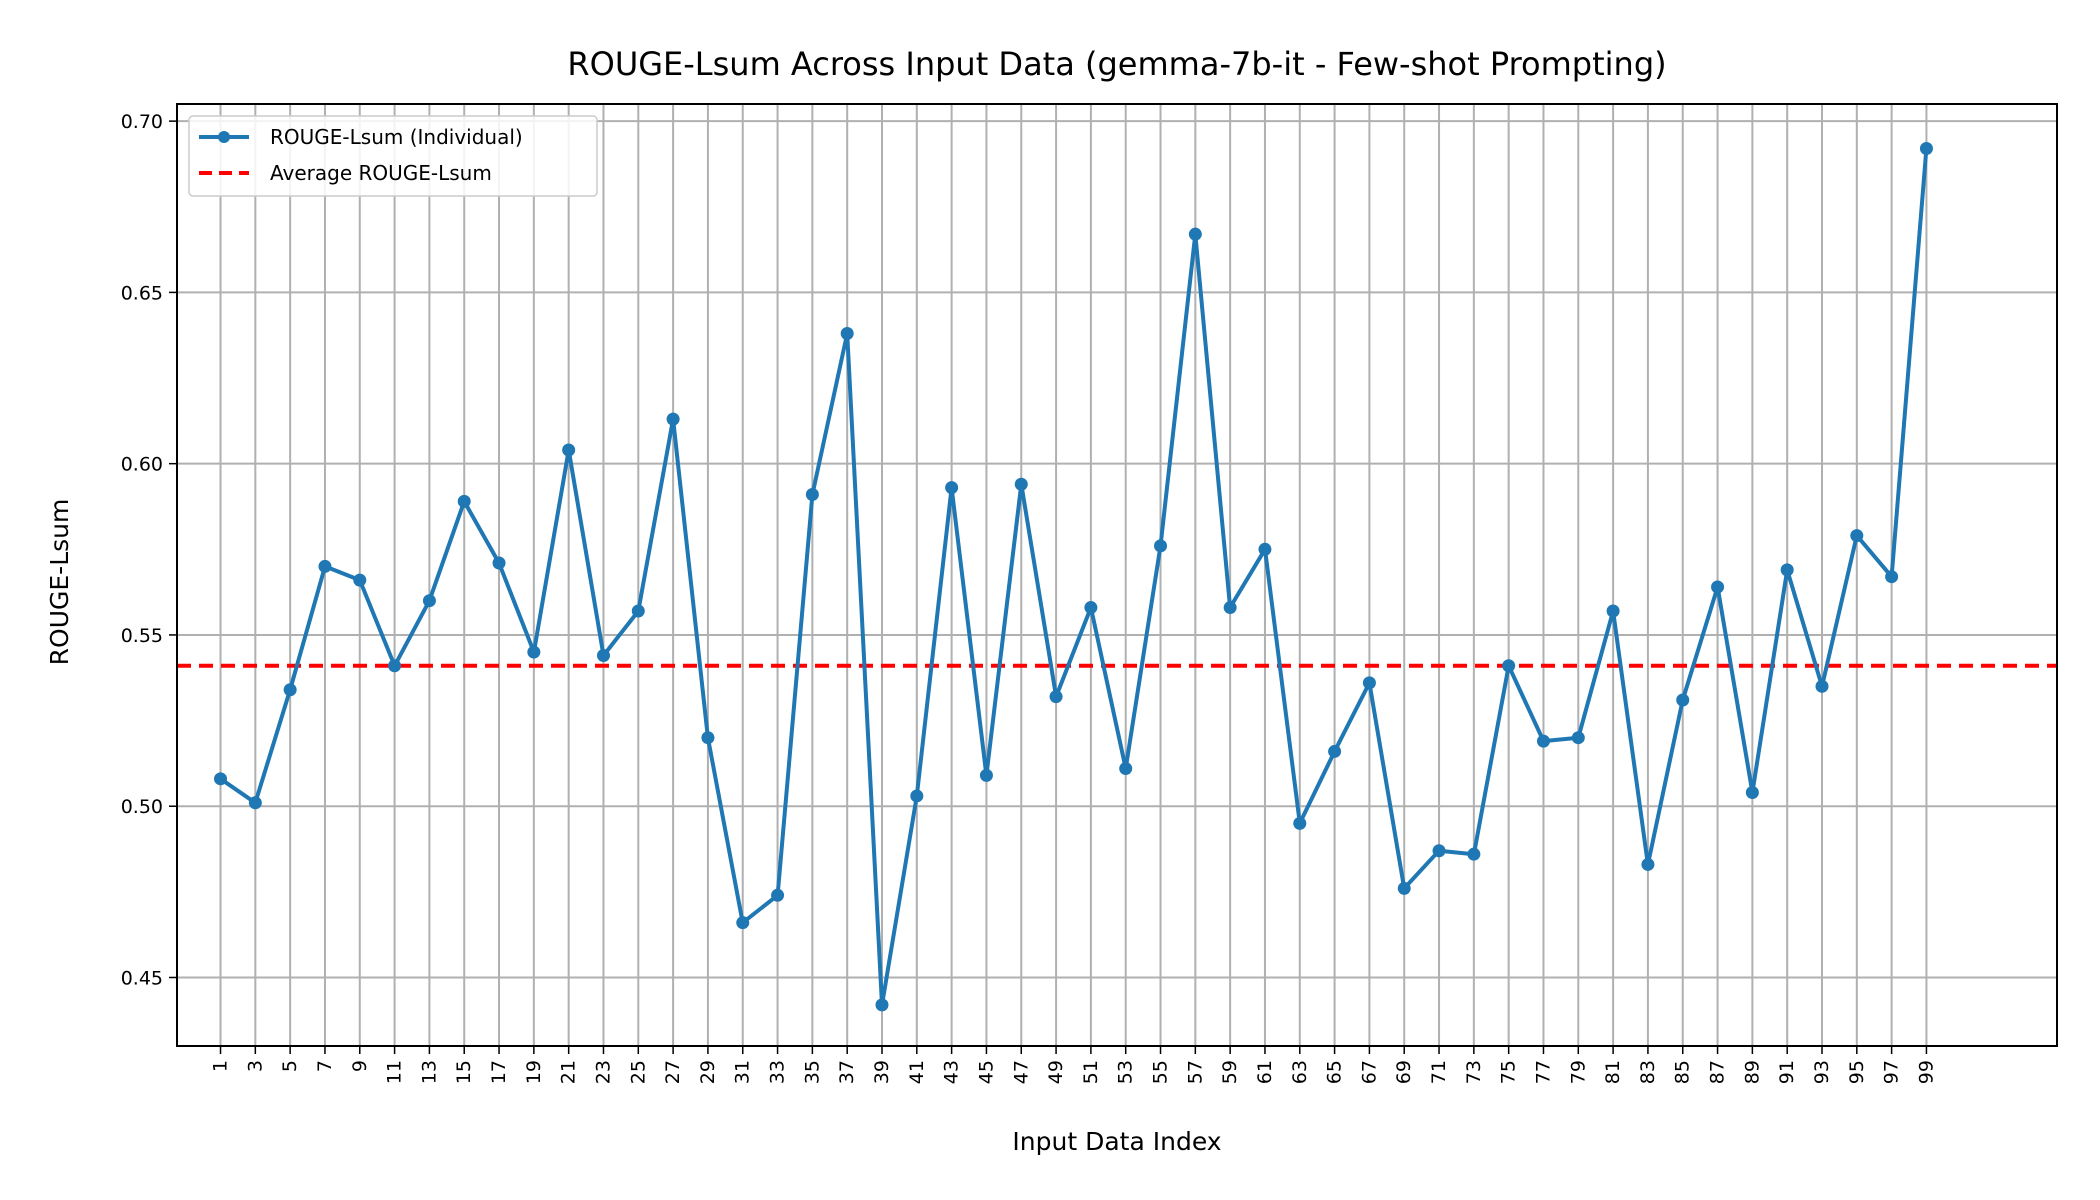 The height and width of the screenshot is (1200, 2100). What do you see at coordinates (1718, 1072) in the screenshot?
I see `x-tick-label: 87` at bounding box center [1718, 1072].